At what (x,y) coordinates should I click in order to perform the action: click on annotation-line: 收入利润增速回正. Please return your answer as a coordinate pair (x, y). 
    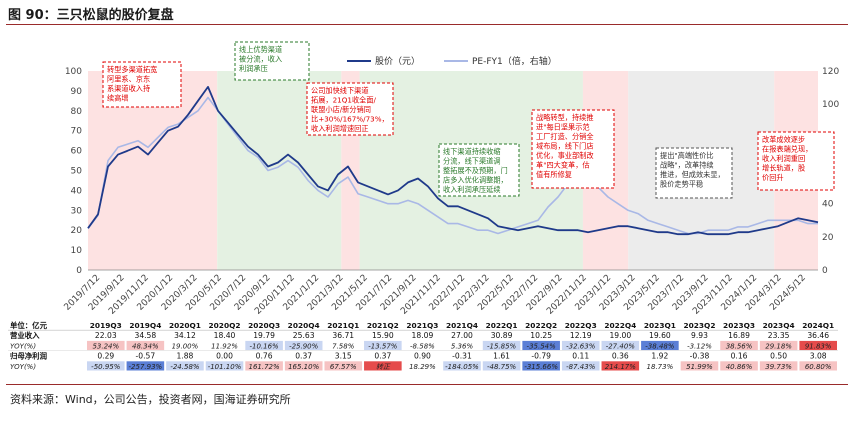
    Looking at the image, I should click on (340, 128).